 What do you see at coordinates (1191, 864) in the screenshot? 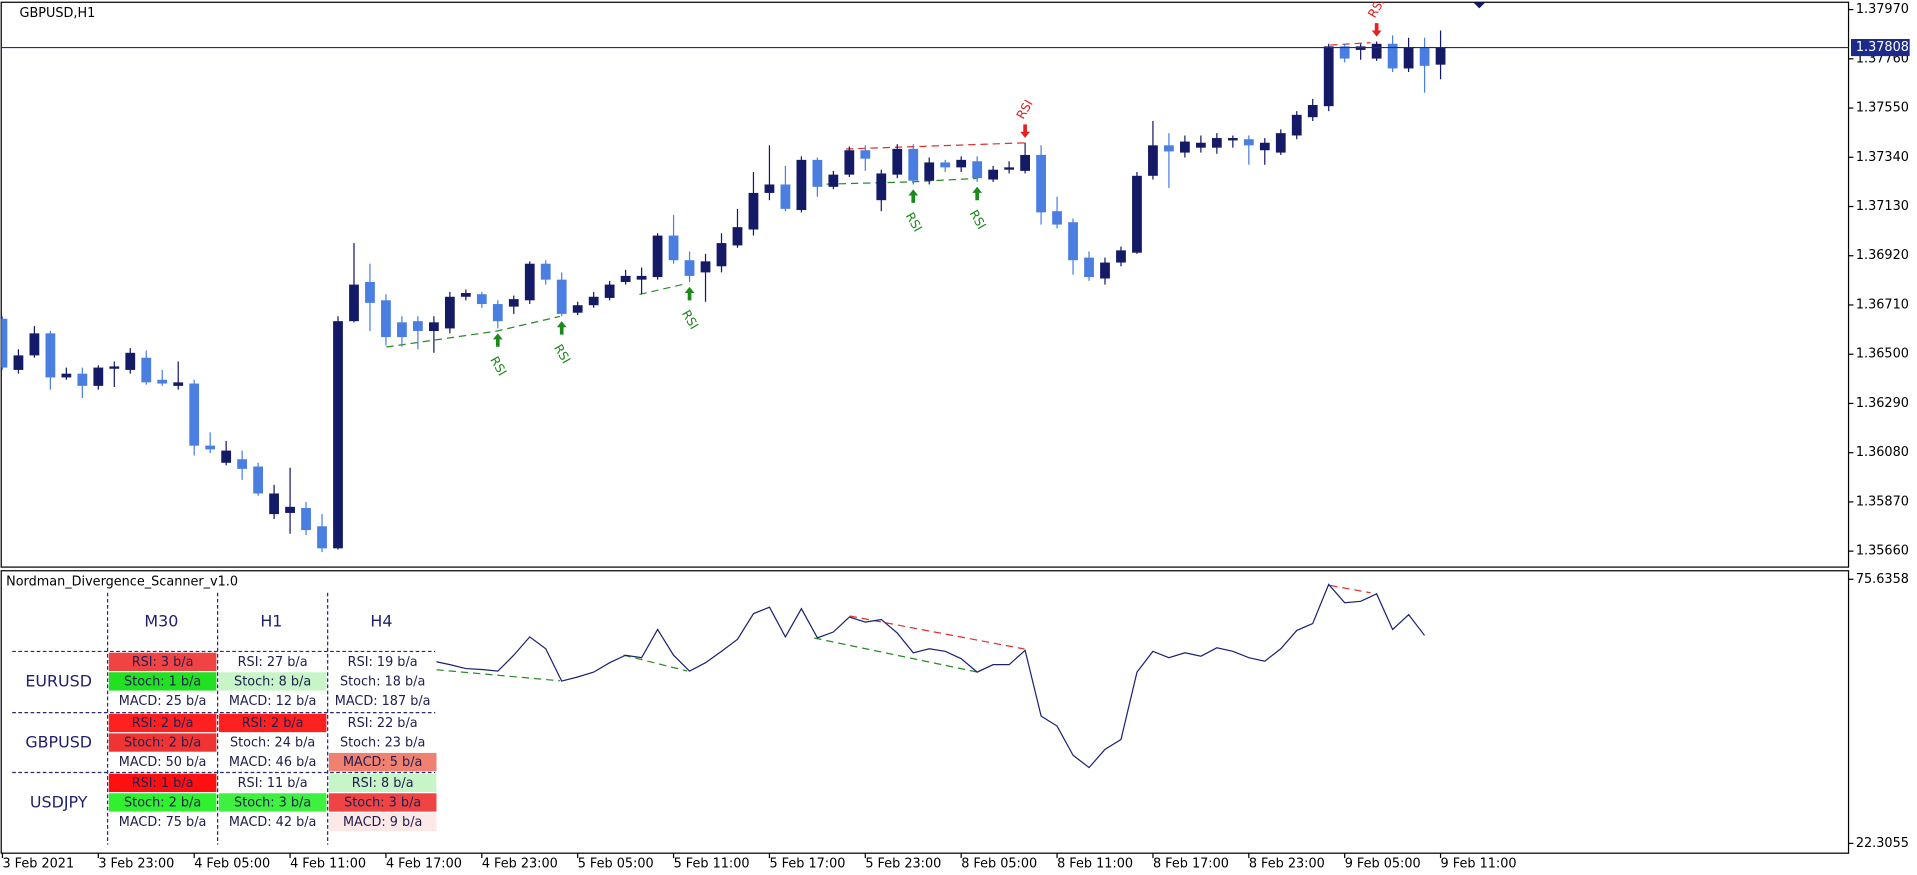
I see `x-tick-label: 8 Feb 17:00` at bounding box center [1191, 864].